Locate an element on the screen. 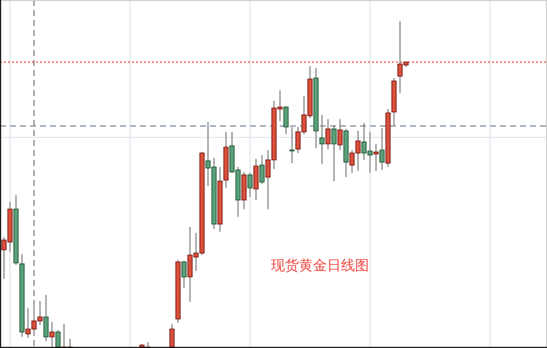  annotation: 现货黄金日线图 is located at coordinates (320, 266).